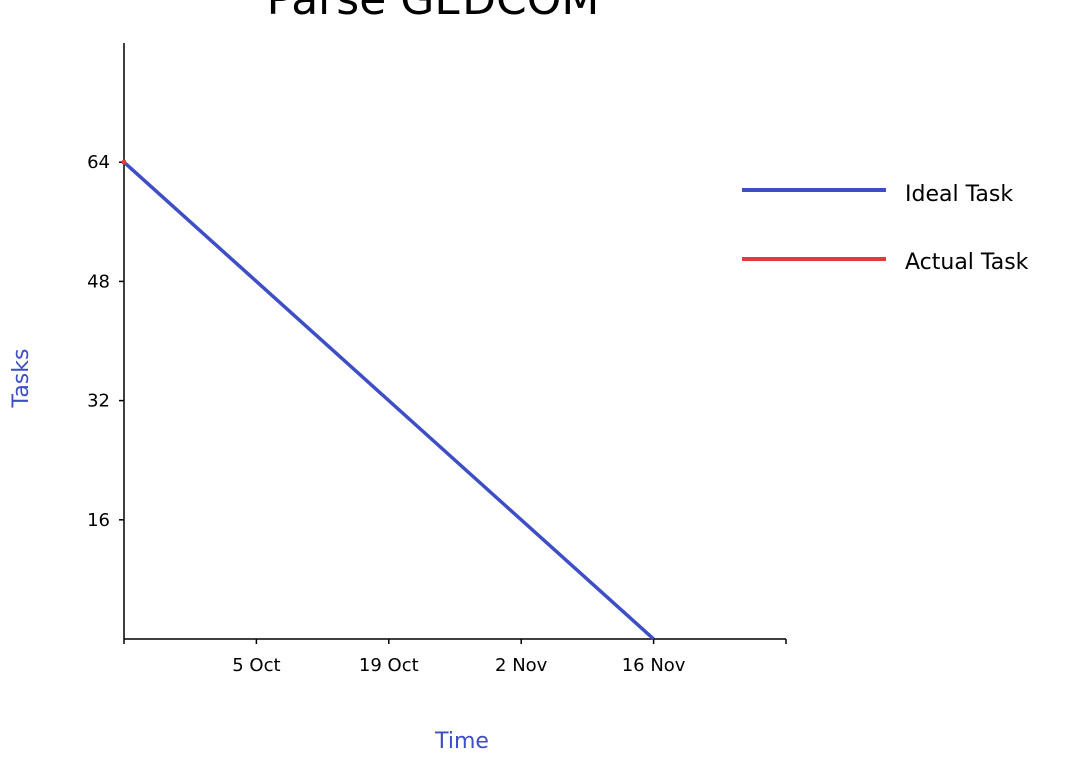  I want to click on x-ticks: 5 Oct 19 Oct 2 Nov 16 Nov, so click(455, 657).